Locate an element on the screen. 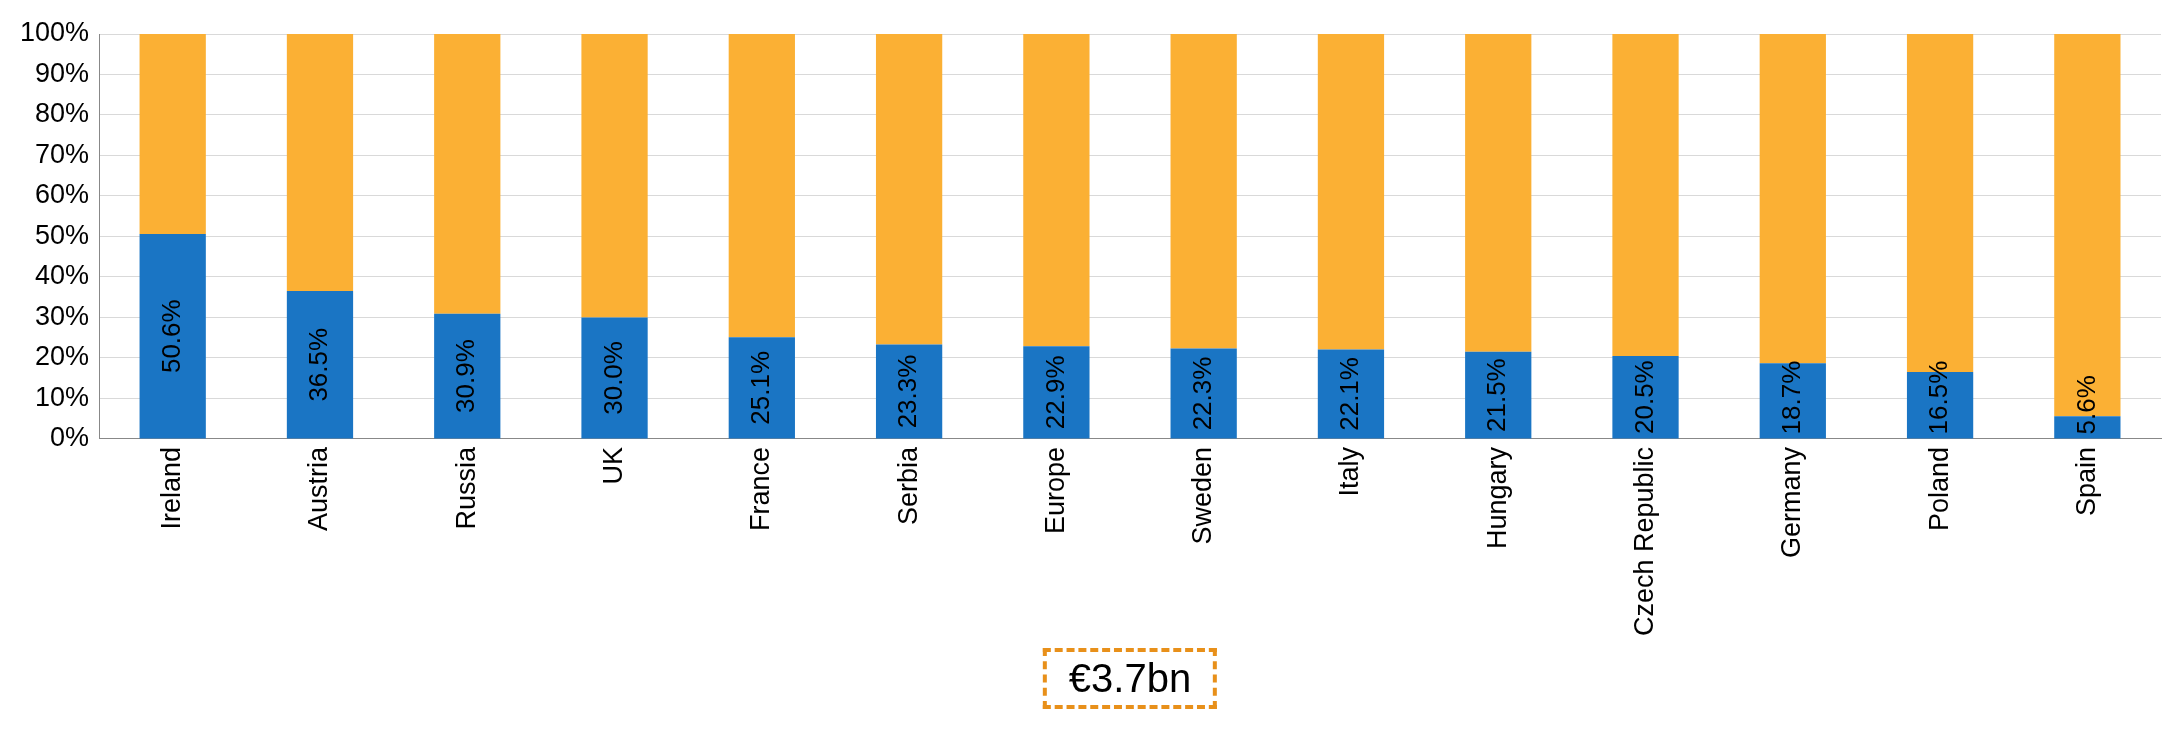  text: €3.7bn is located at coordinates (1130, 678).